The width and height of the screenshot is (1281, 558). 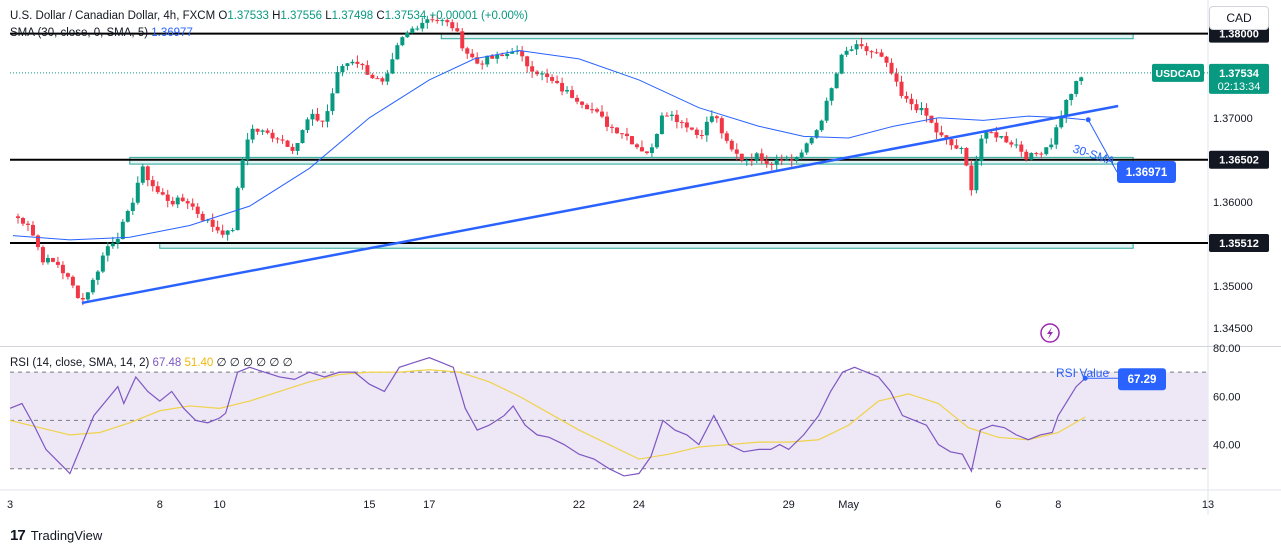 I want to click on open-label: O, so click(x=223, y=16).